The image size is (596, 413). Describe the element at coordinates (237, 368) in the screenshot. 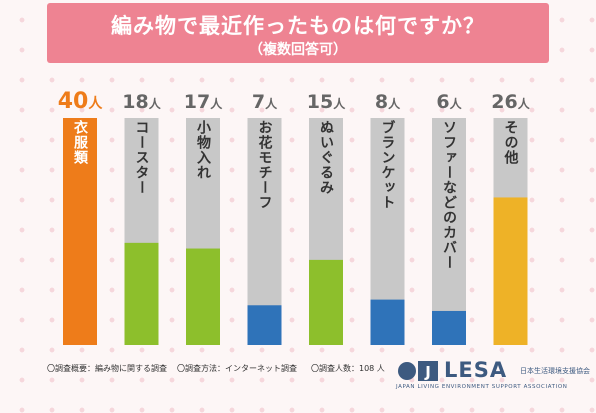

I see `footer-method: 〇調査方法：インターネット調査` at that location.